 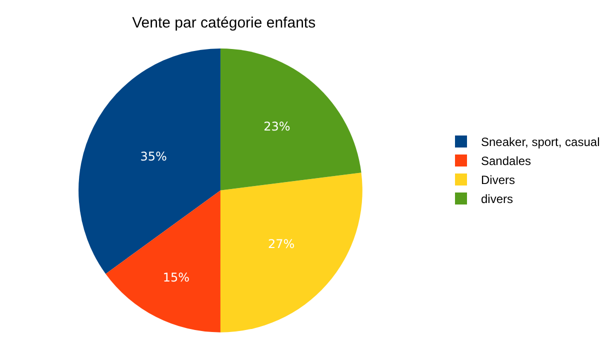 What do you see at coordinates (498, 180) in the screenshot?
I see `legend-label: Divers` at bounding box center [498, 180].